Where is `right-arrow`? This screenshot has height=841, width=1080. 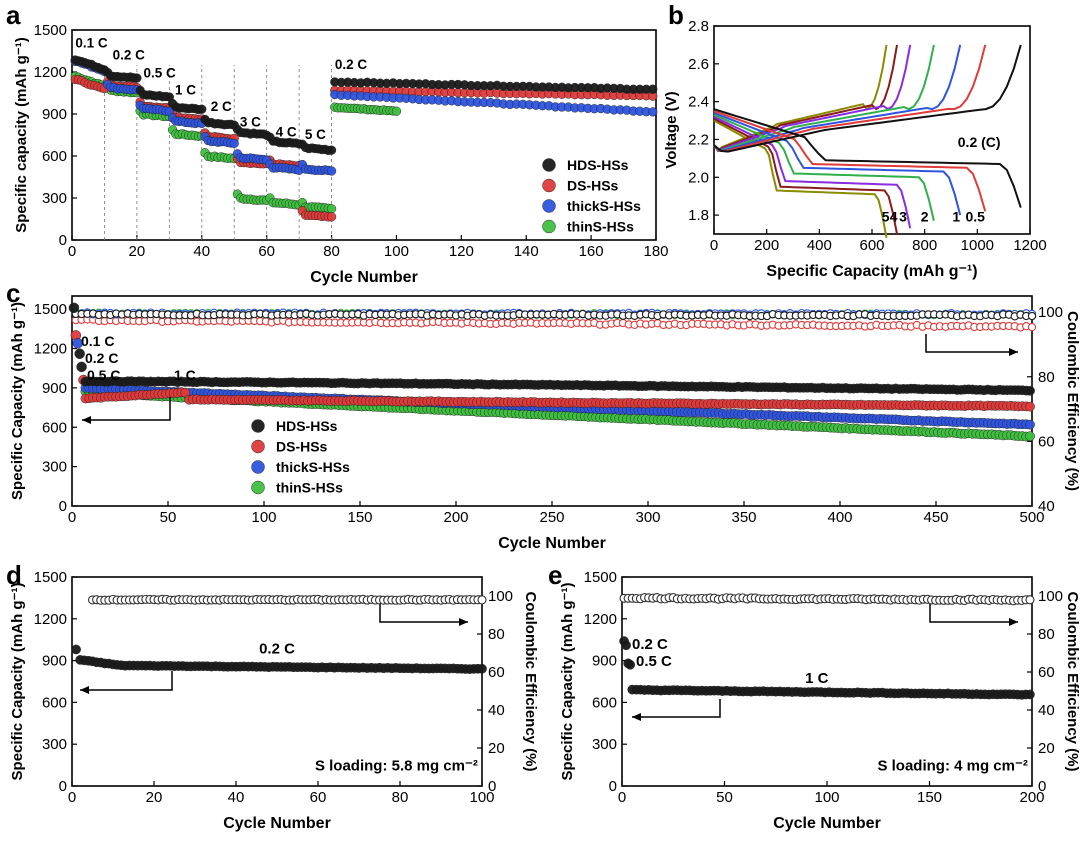
right-arrow is located at coordinates (423, 613).